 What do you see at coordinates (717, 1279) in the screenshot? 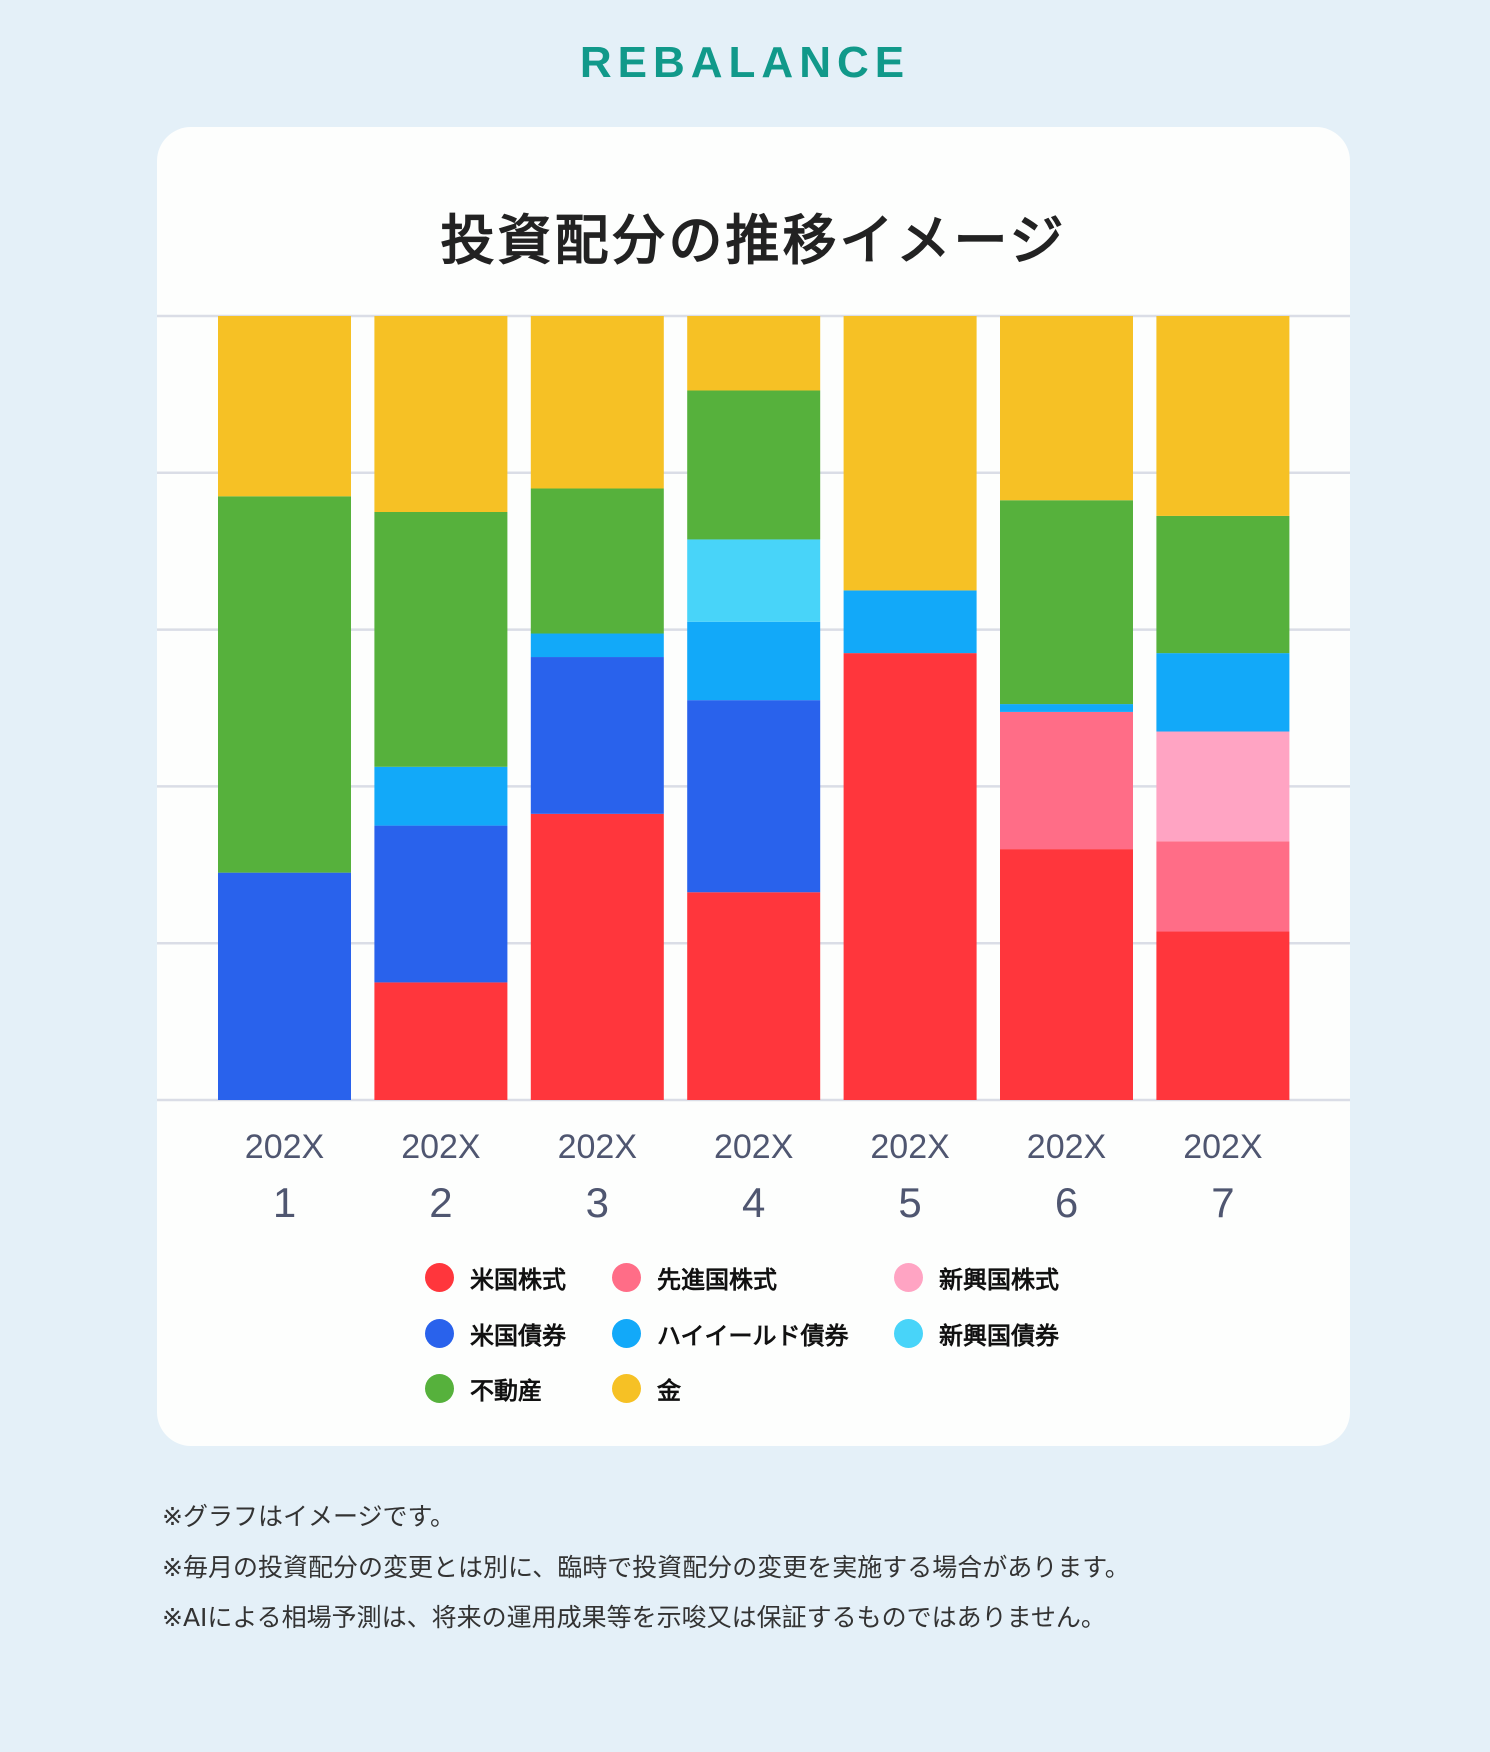
I see `legend-label: 先進国株式` at bounding box center [717, 1279].